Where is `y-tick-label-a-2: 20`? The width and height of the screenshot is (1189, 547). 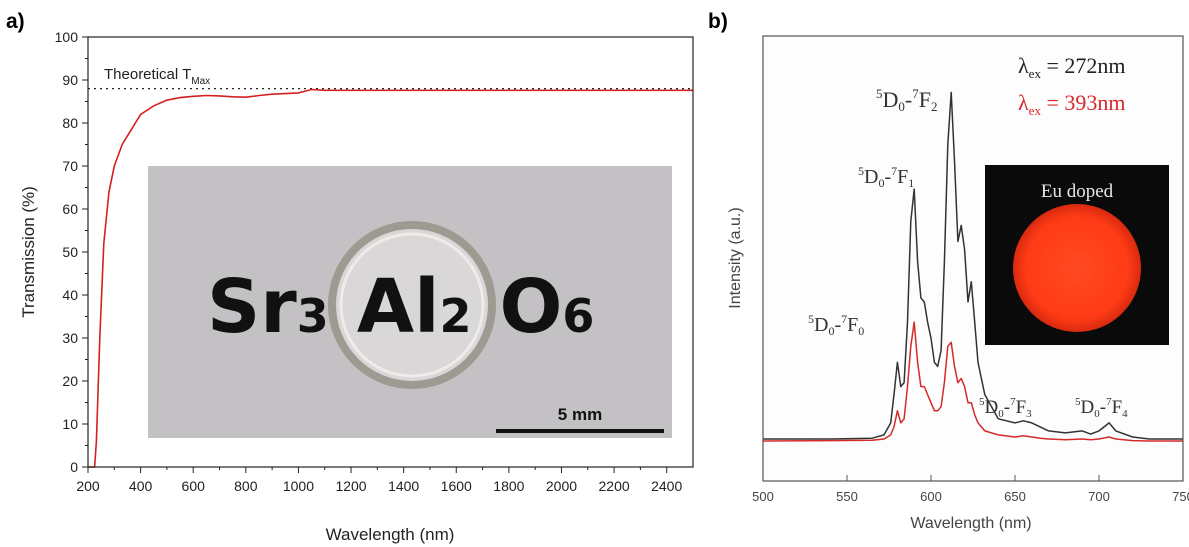
y-tick-label-a-2: 20 is located at coordinates (70, 381).